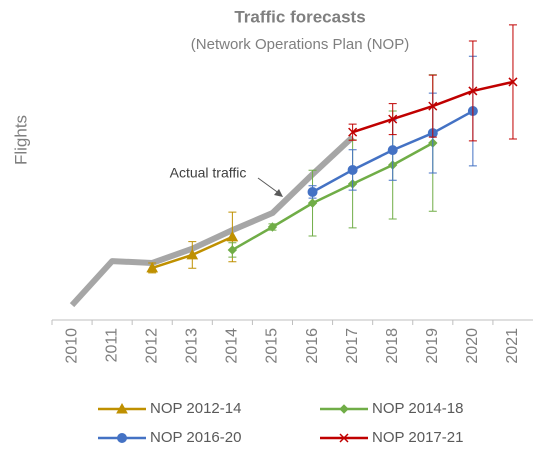  What do you see at coordinates (332, 196) in the screenshot?
I see `series-line` at bounding box center [332, 196].